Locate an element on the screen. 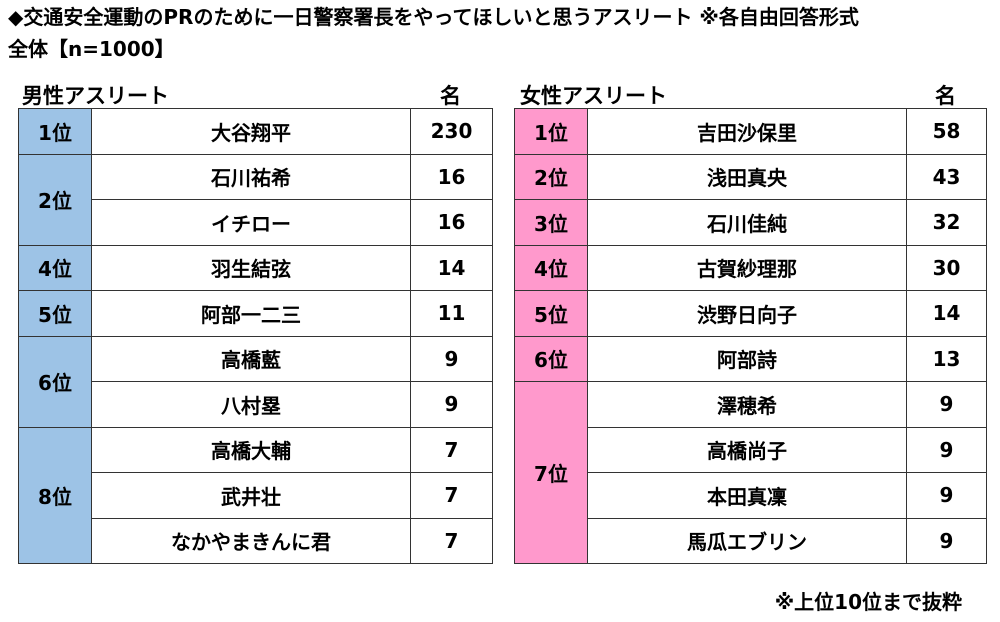  table-row: 5位 渋野日向子 14 is located at coordinates (750, 313).